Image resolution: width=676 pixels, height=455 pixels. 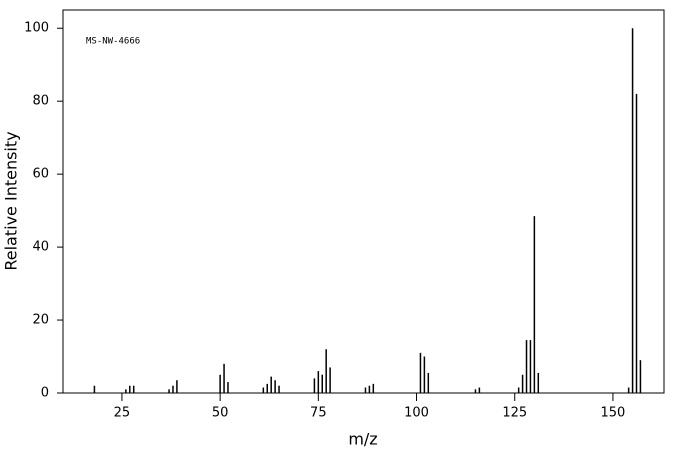 What do you see at coordinates (362, 439) in the screenshot?
I see `x-axis-label: m/z` at bounding box center [362, 439].